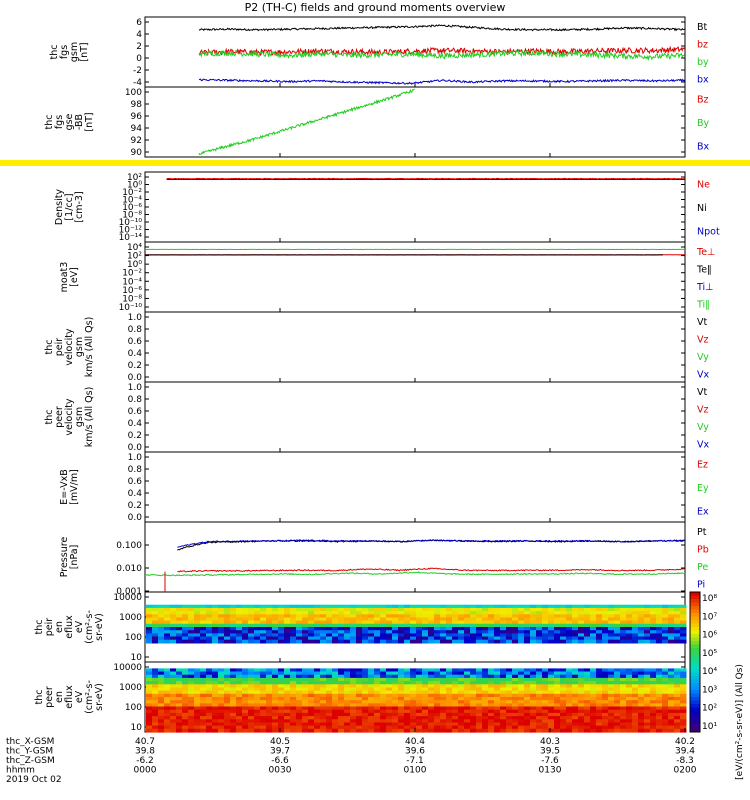  Describe the element at coordinates (442, 82) in the screenshot. I see `series-line-bx` at that location.